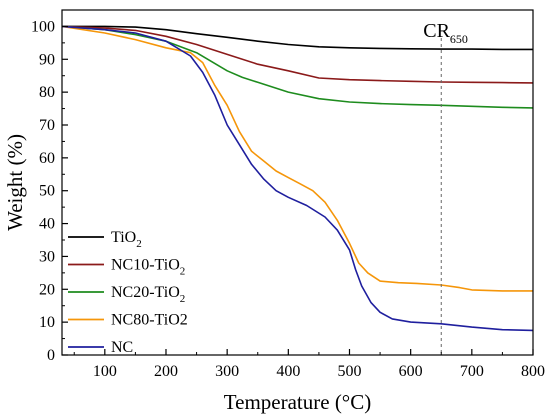 This screenshot has height=417, width=550. What do you see at coordinates (15, 182) in the screenshot?
I see `y-axis-title: Weight (%)` at bounding box center [15, 182].